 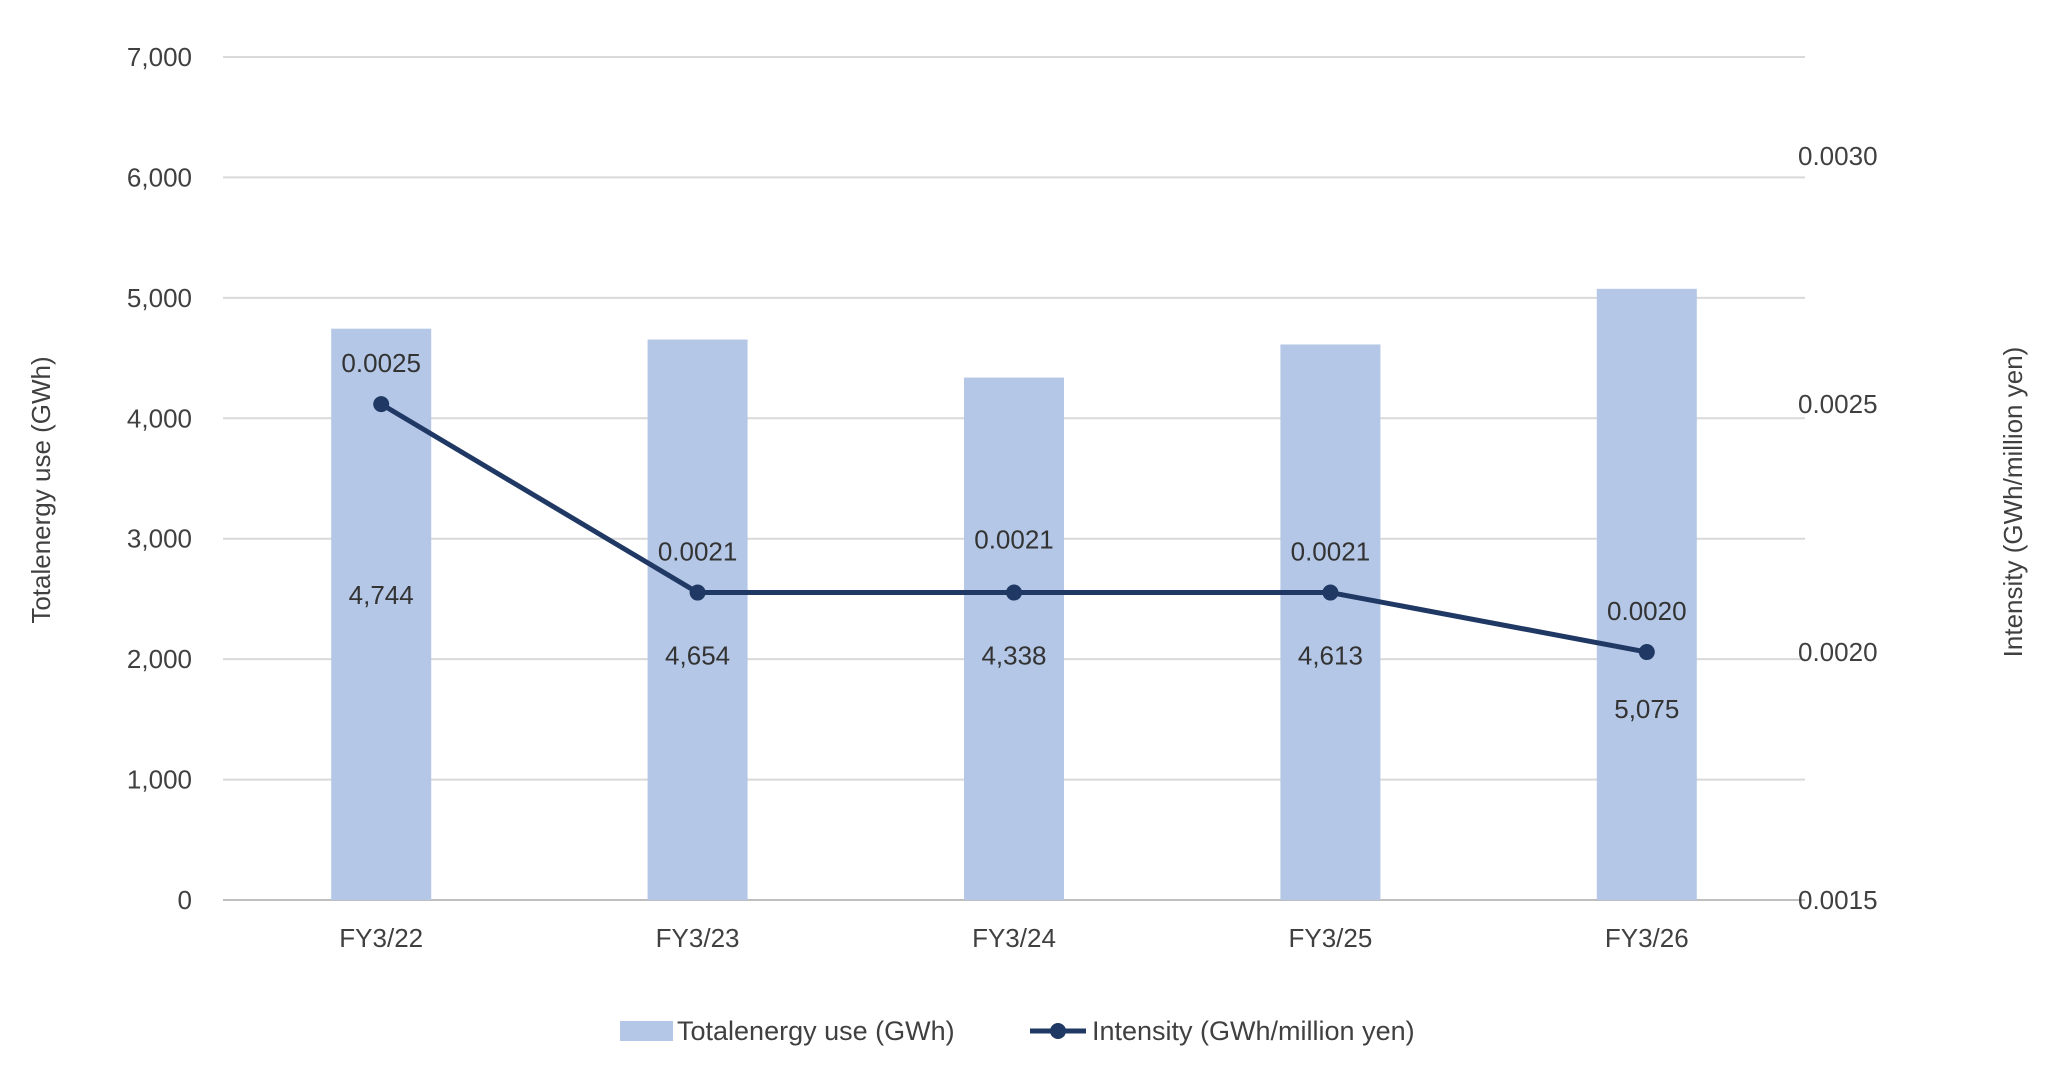 What do you see at coordinates (1647, 611) in the screenshot?
I see `intensity-data-label: 0.0020` at bounding box center [1647, 611].